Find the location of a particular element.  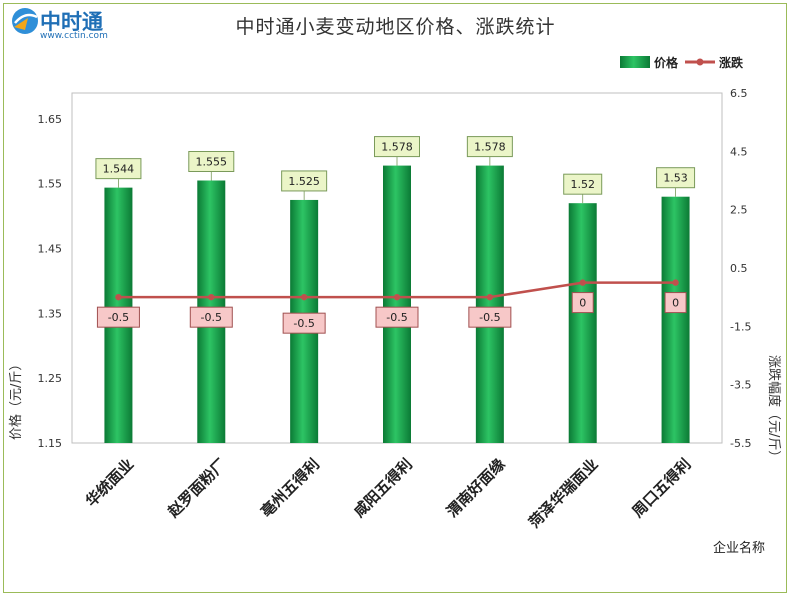

y-right-tick-label: 4.5 is located at coordinates (739, 151).